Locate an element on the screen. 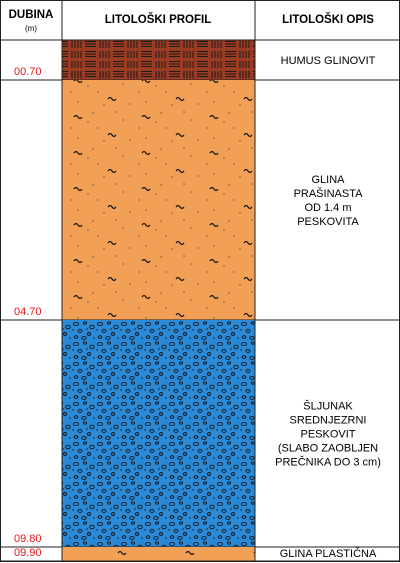 This screenshot has width=400, height=563. description-line: OD 1.4 m is located at coordinates (327, 208).